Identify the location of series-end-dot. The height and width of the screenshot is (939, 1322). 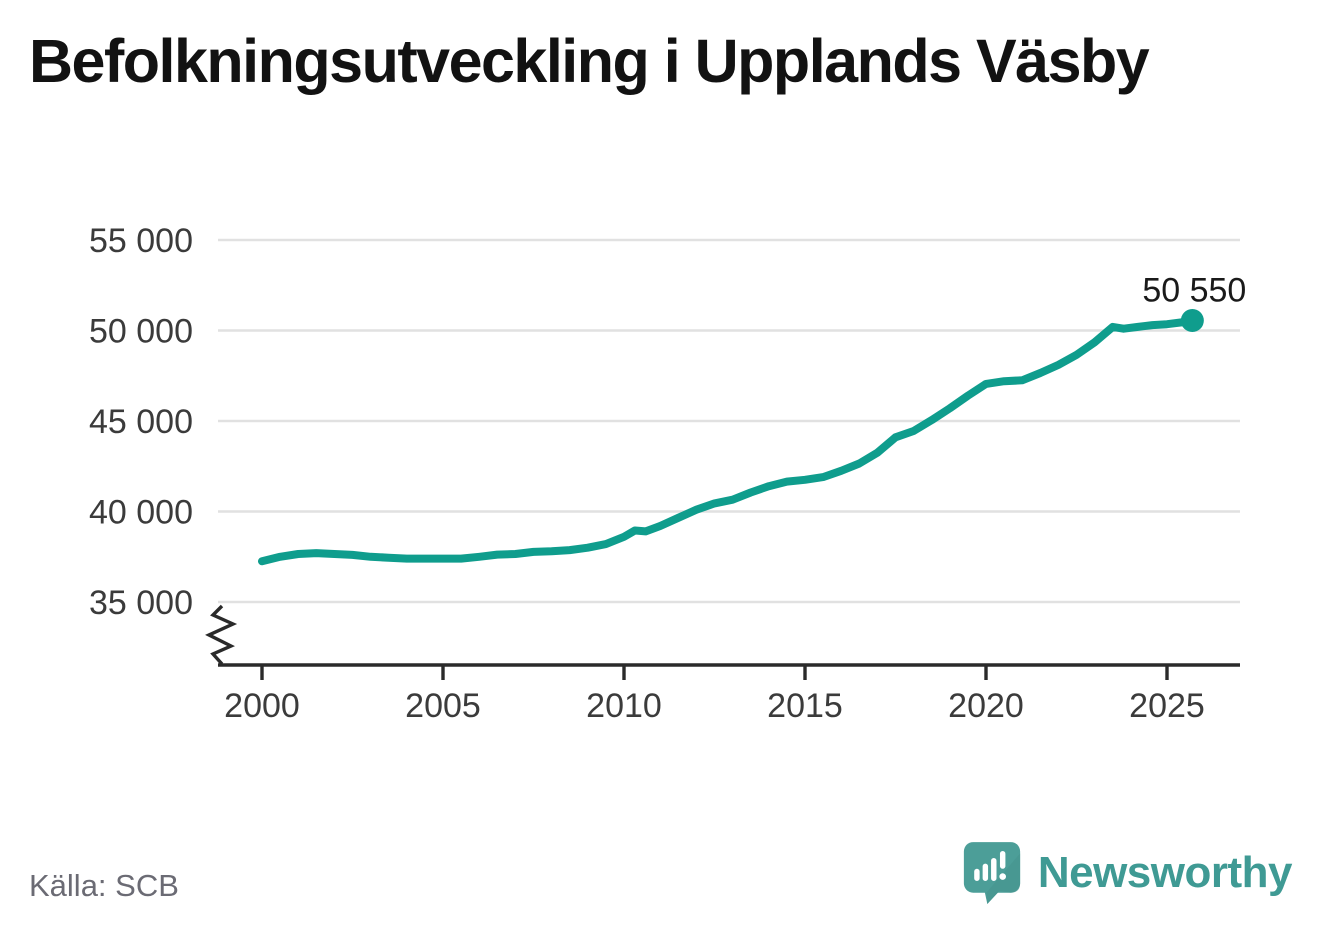
(1192, 321).